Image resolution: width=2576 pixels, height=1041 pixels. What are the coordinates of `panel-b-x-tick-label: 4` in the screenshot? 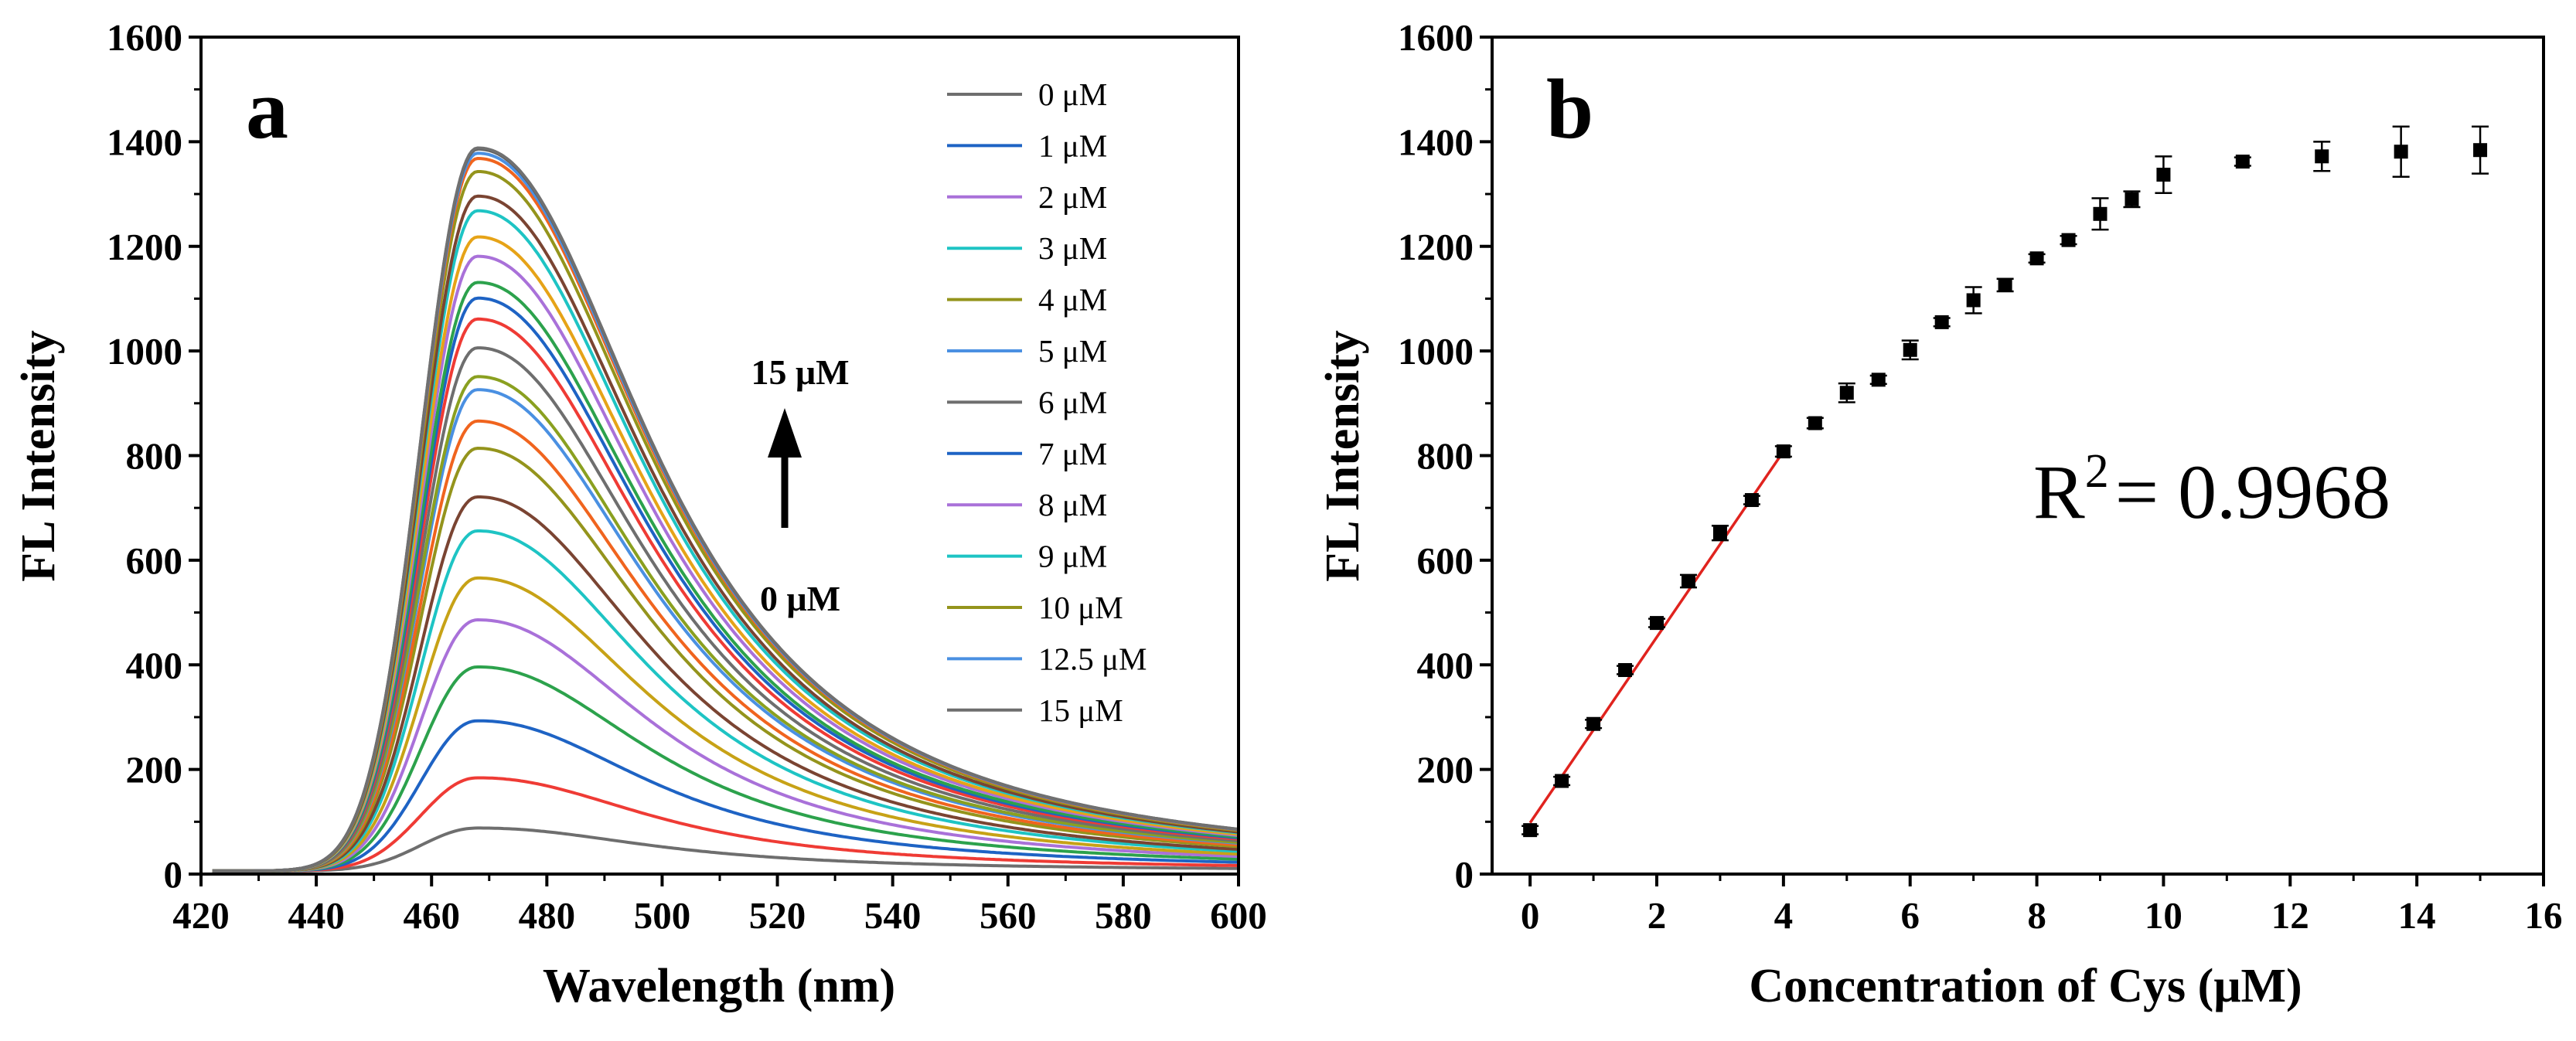 It's located at (1784, 916).